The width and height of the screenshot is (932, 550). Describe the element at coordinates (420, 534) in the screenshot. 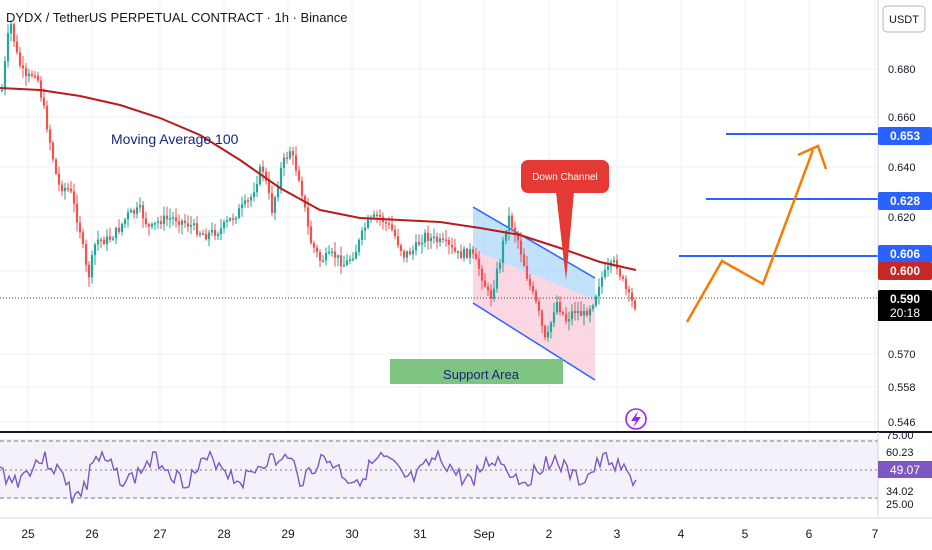

I see `time-tick-label: 31` at that location.